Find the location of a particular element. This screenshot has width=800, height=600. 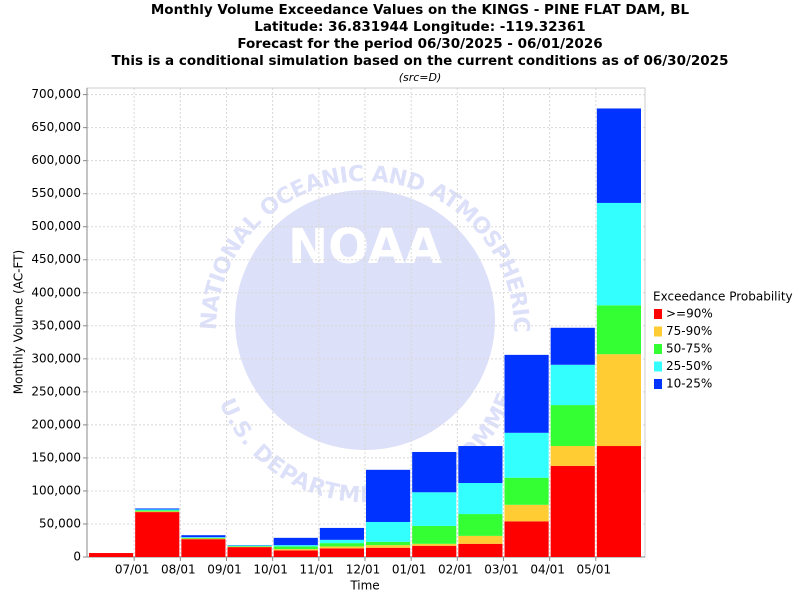

legend-label: >=90% is located at coordinates (689, 314).